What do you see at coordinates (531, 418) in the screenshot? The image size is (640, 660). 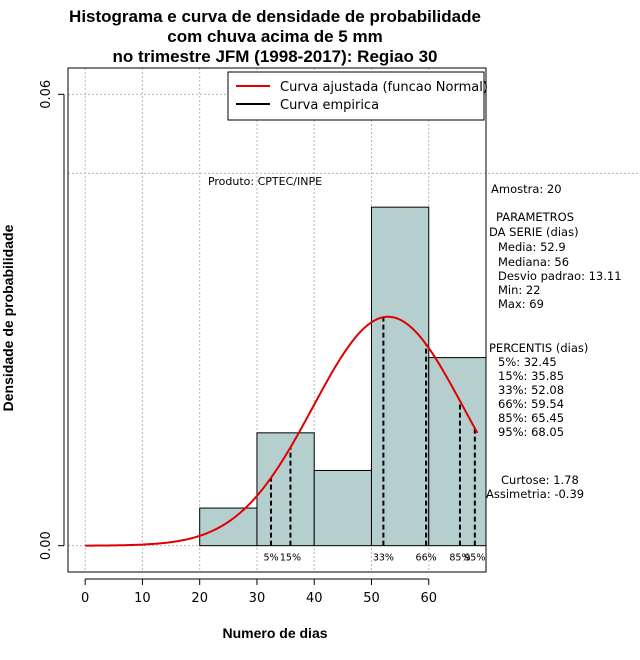 I see `stat-p85: 85%: 65.45` at bounding box center [531, 418].